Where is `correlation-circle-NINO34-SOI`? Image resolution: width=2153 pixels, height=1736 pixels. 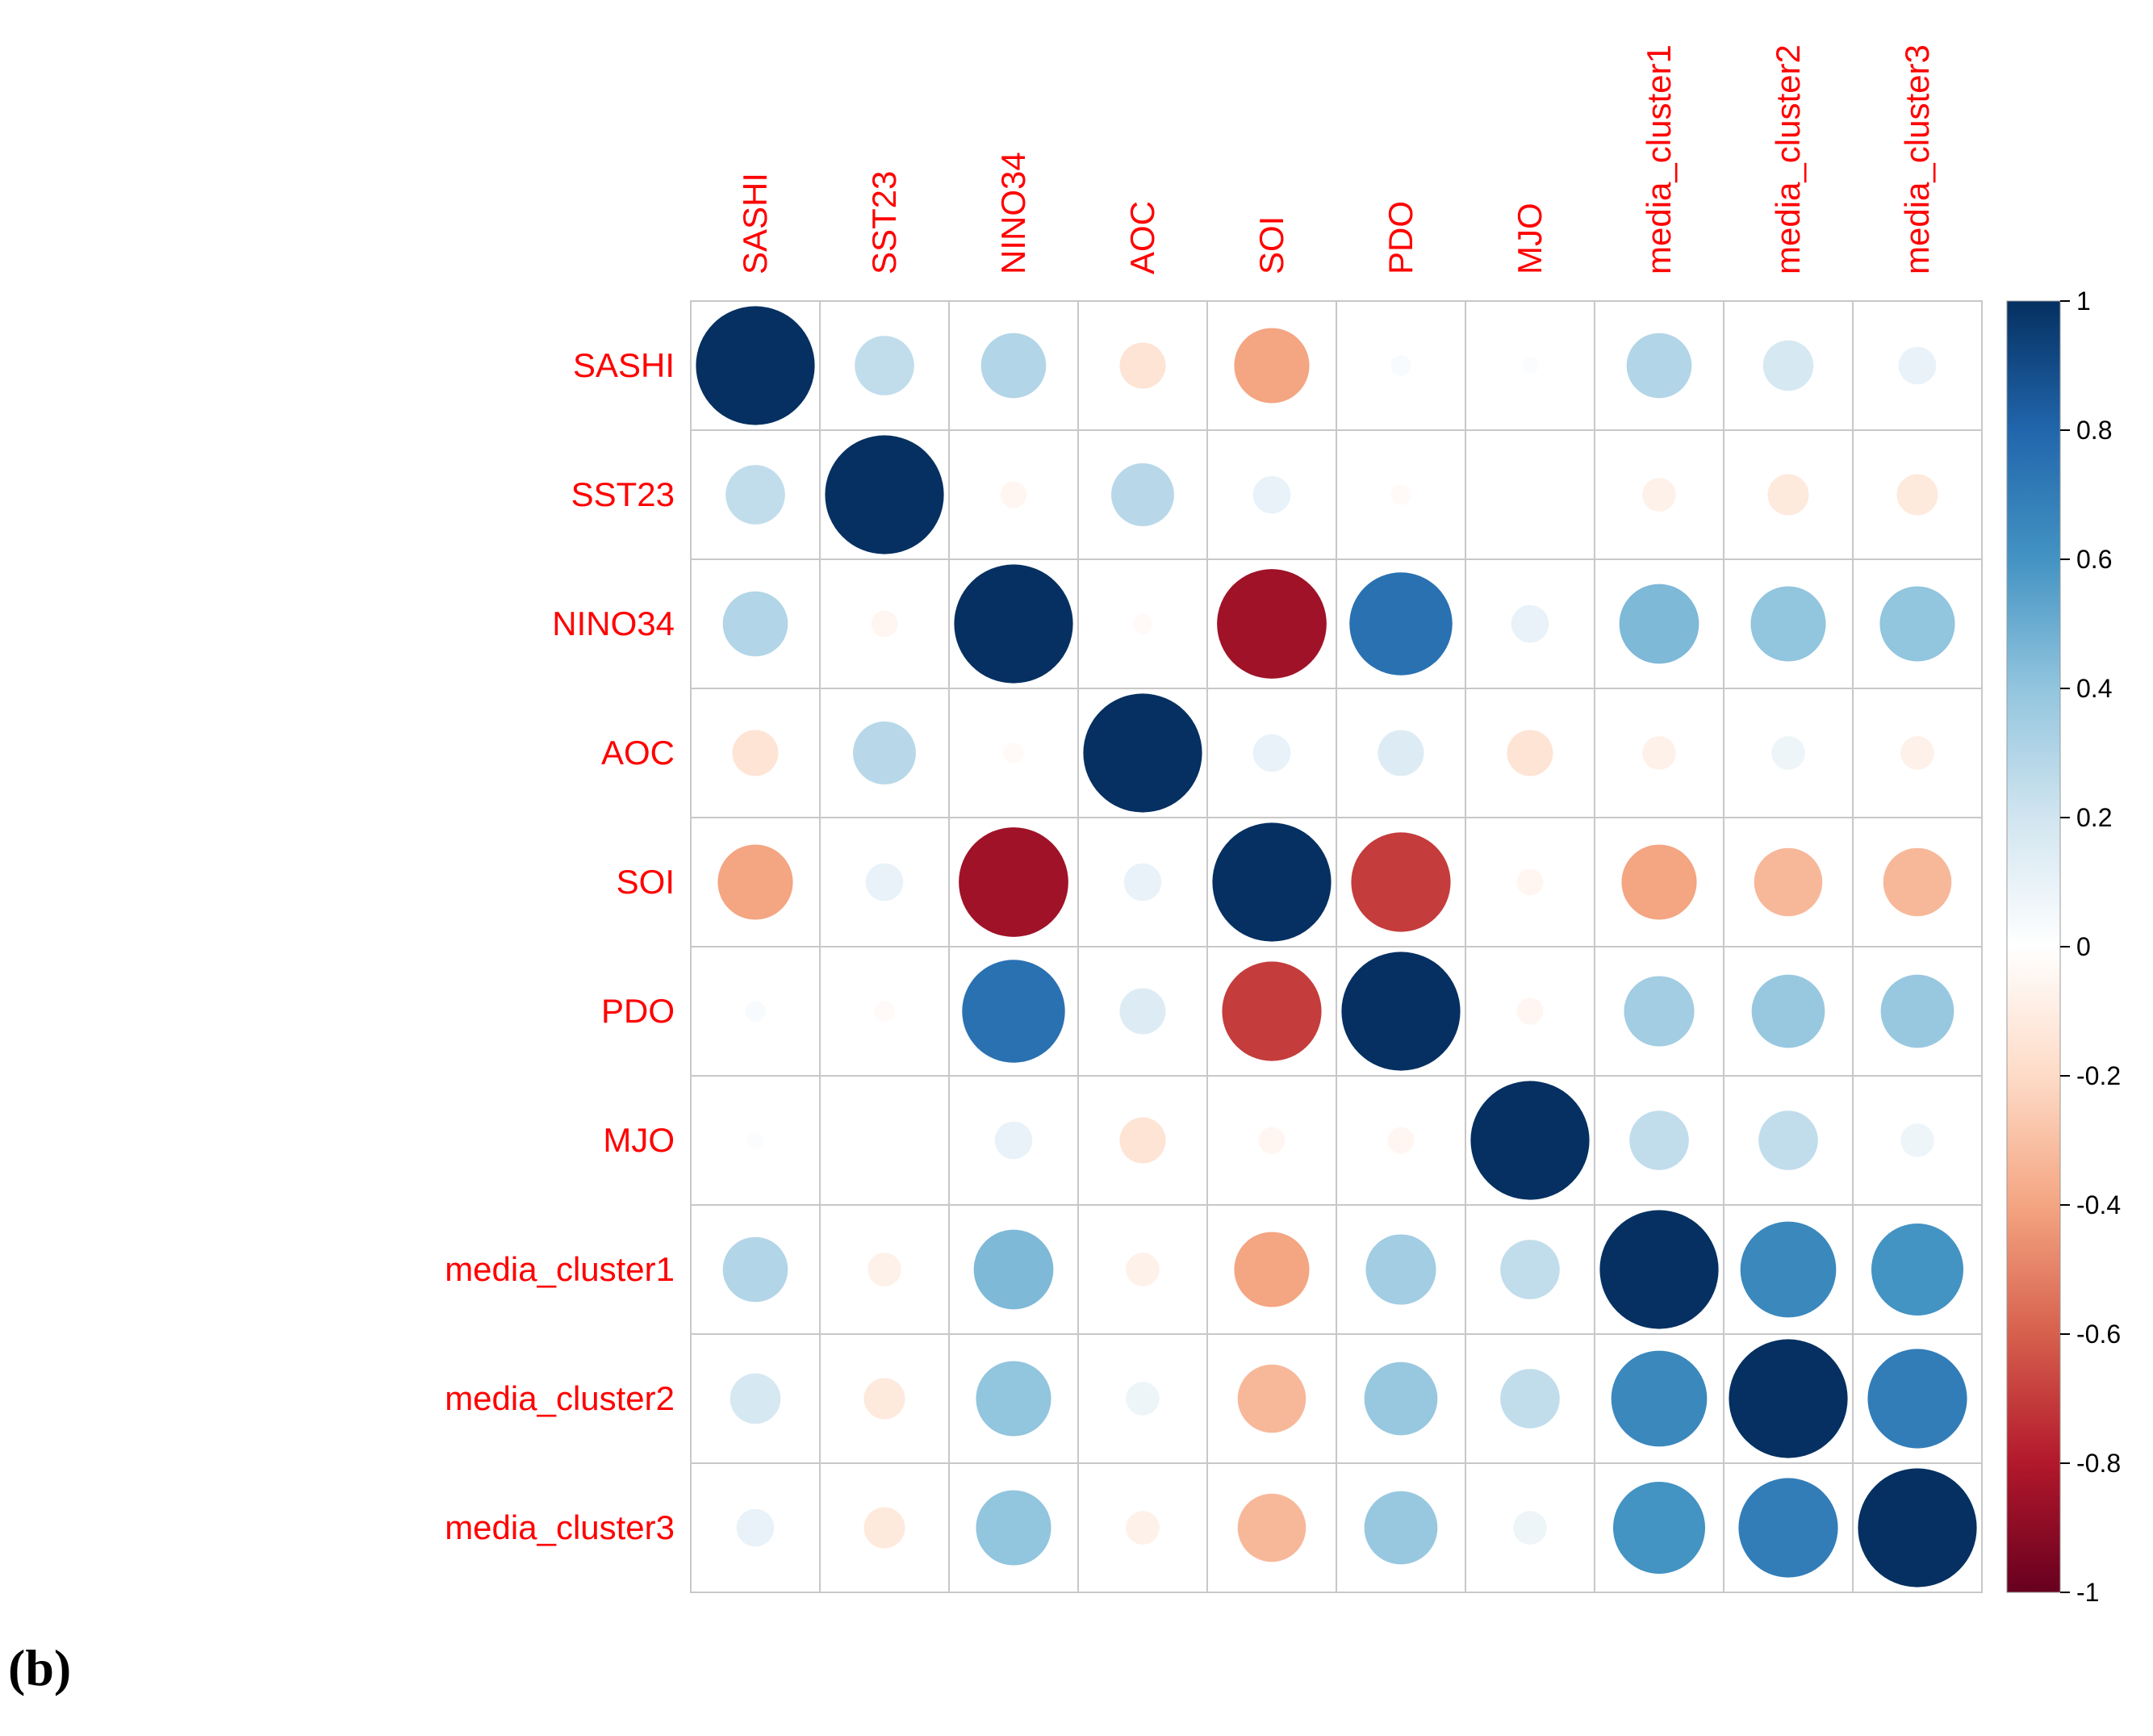 correlation-circle-NINO34-SOI is located at coordinates (1272, 624).